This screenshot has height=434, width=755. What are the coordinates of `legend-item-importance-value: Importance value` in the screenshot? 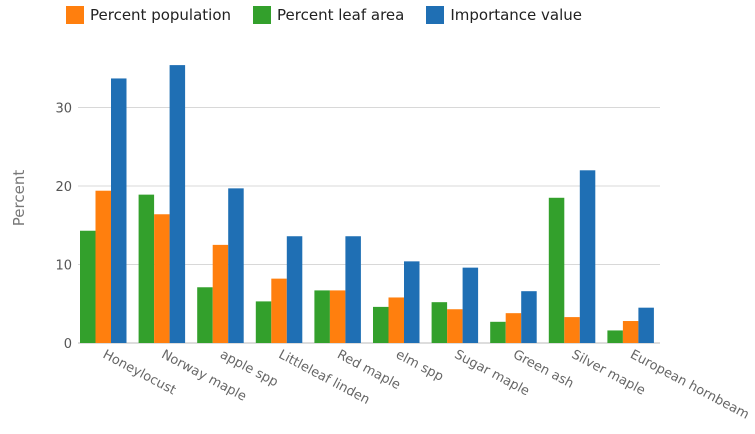 It's located at (504, 15).